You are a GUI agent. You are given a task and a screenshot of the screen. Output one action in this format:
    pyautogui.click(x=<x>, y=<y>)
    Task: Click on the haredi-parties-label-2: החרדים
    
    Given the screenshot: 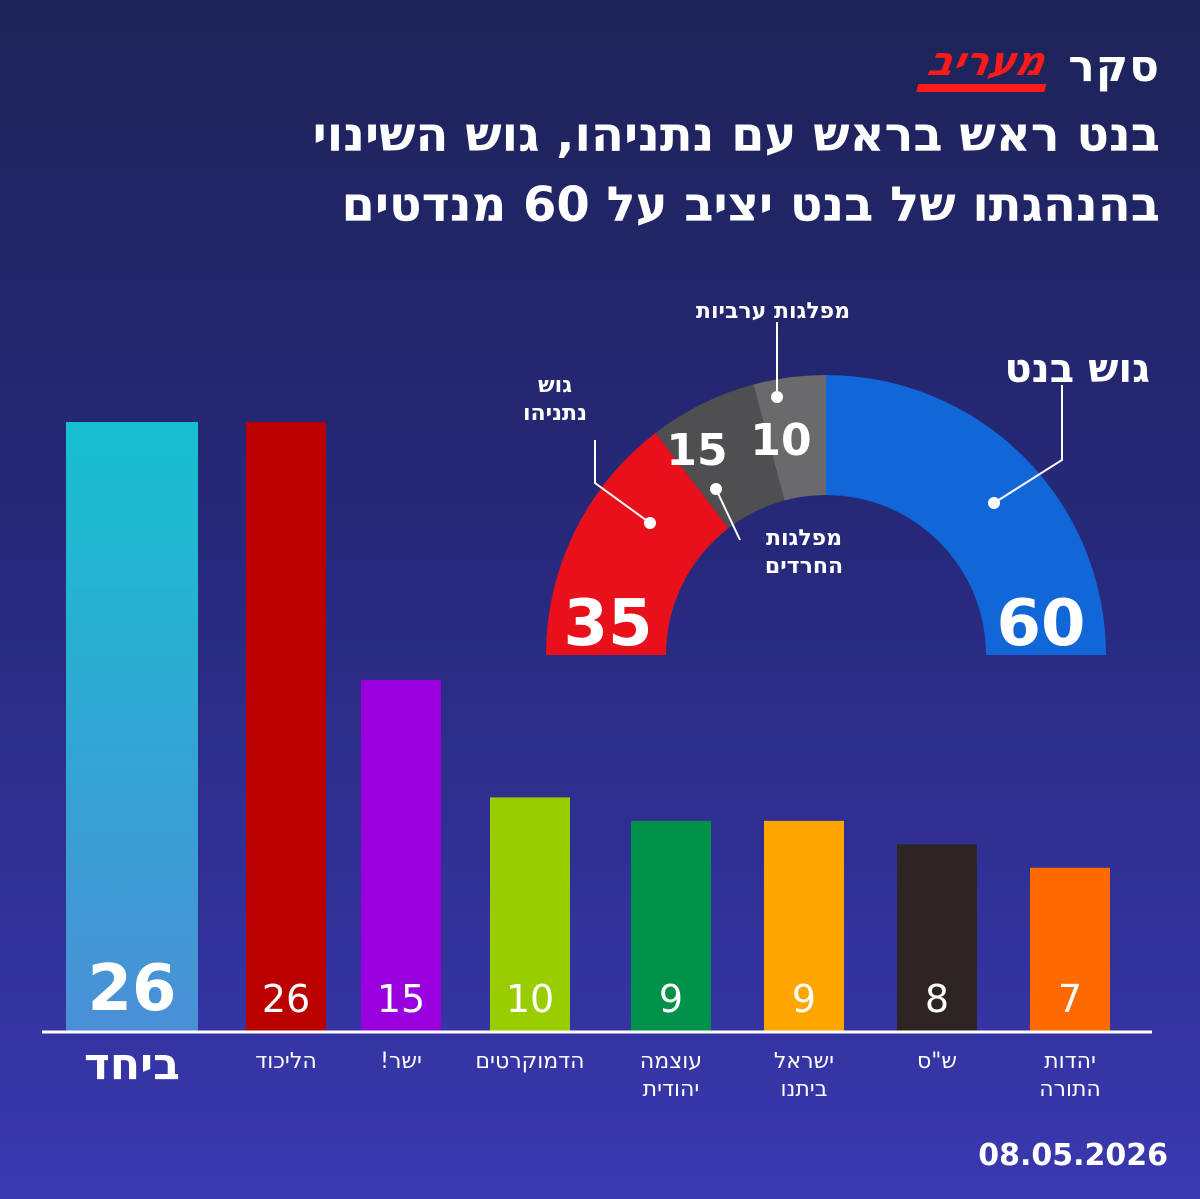 What is the action you would take?
    pyautogui.click(x=804, y=566)
    